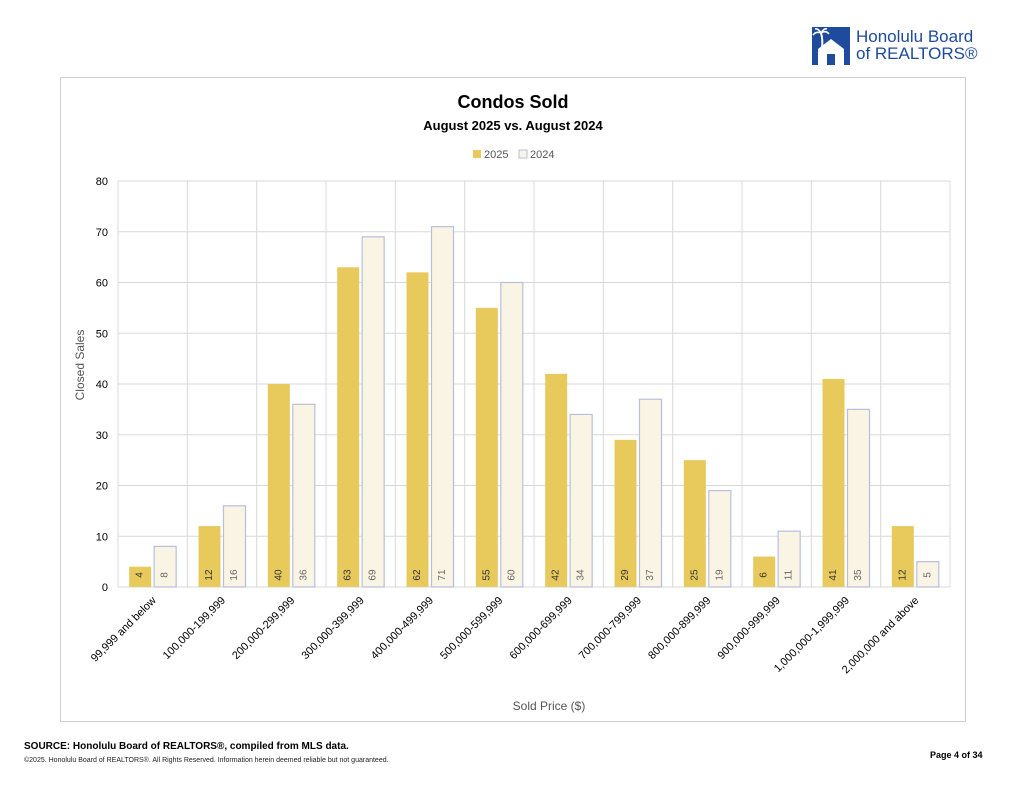 The width and height of the screenshot is (1024, 793). Describe the element at coordinates (549, 706) in the screenshot. I see `x-axis-label: Sold Price ($)` at that location.